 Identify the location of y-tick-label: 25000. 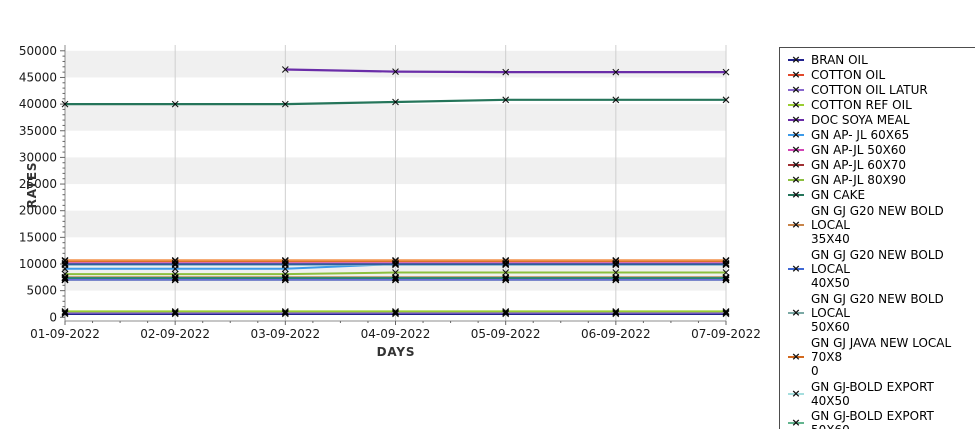
(38, 184).